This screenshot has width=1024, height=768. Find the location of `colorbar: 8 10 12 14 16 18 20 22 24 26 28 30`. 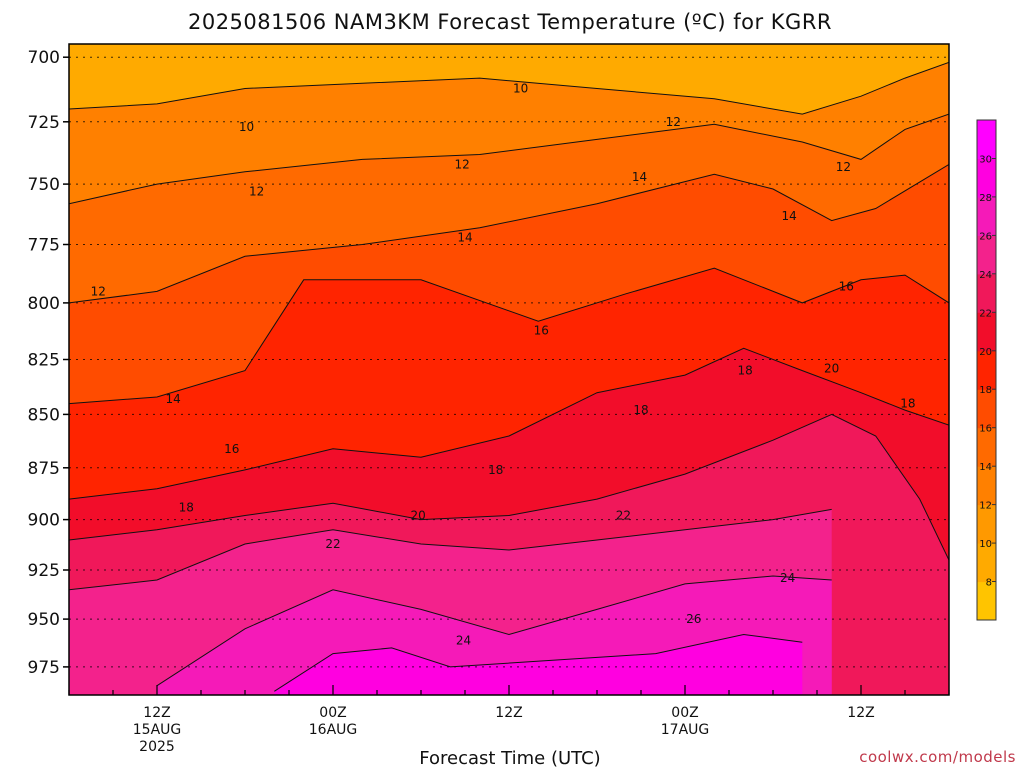

colorbar: 8 10 12 14 16 18 20 22 24 26 28 30 is located at coordinates (986, 370).